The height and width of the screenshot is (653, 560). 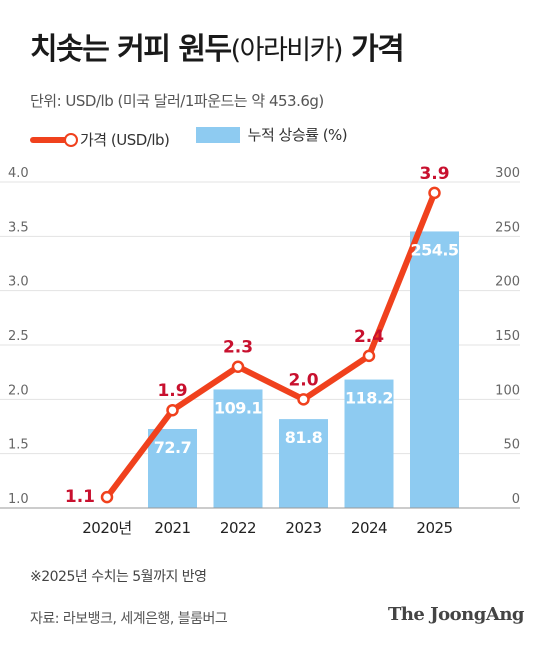 I want to click on right-tick-label: 0, so click(x=516, y=499).